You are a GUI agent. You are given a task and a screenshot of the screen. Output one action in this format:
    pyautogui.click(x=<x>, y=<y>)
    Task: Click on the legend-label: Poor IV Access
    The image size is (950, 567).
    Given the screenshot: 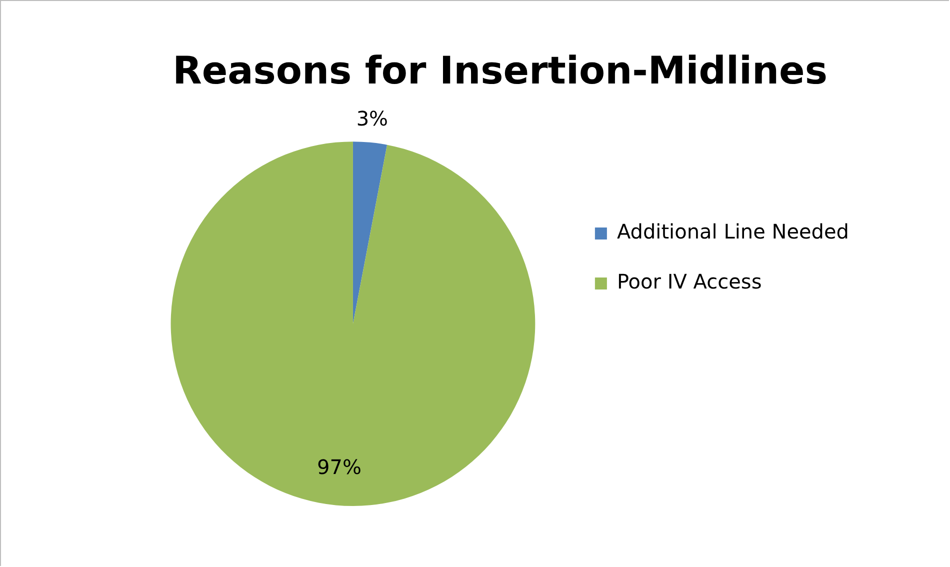 What is the action you would take?
    pyautogui.click(x=689, y=282)
    